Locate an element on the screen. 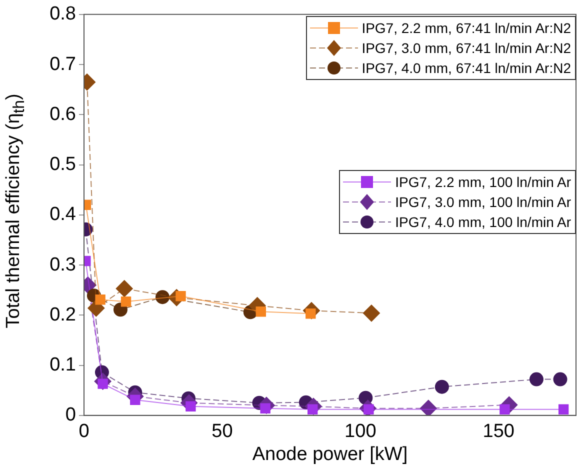 Image resolution: width=585 pixels, height=468 pixels. y-tick-label: 0.7 is located at coordinates (63, 64).